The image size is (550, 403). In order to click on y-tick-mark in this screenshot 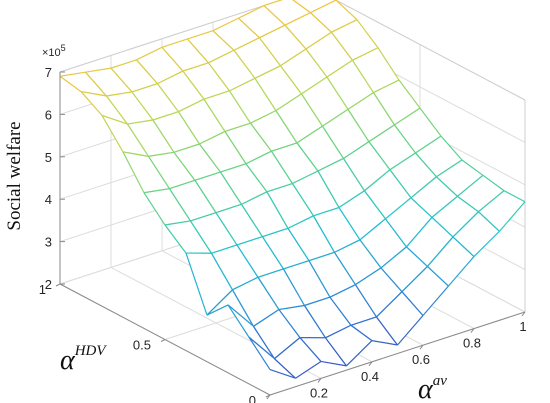, I will do `click(268, 396)`.